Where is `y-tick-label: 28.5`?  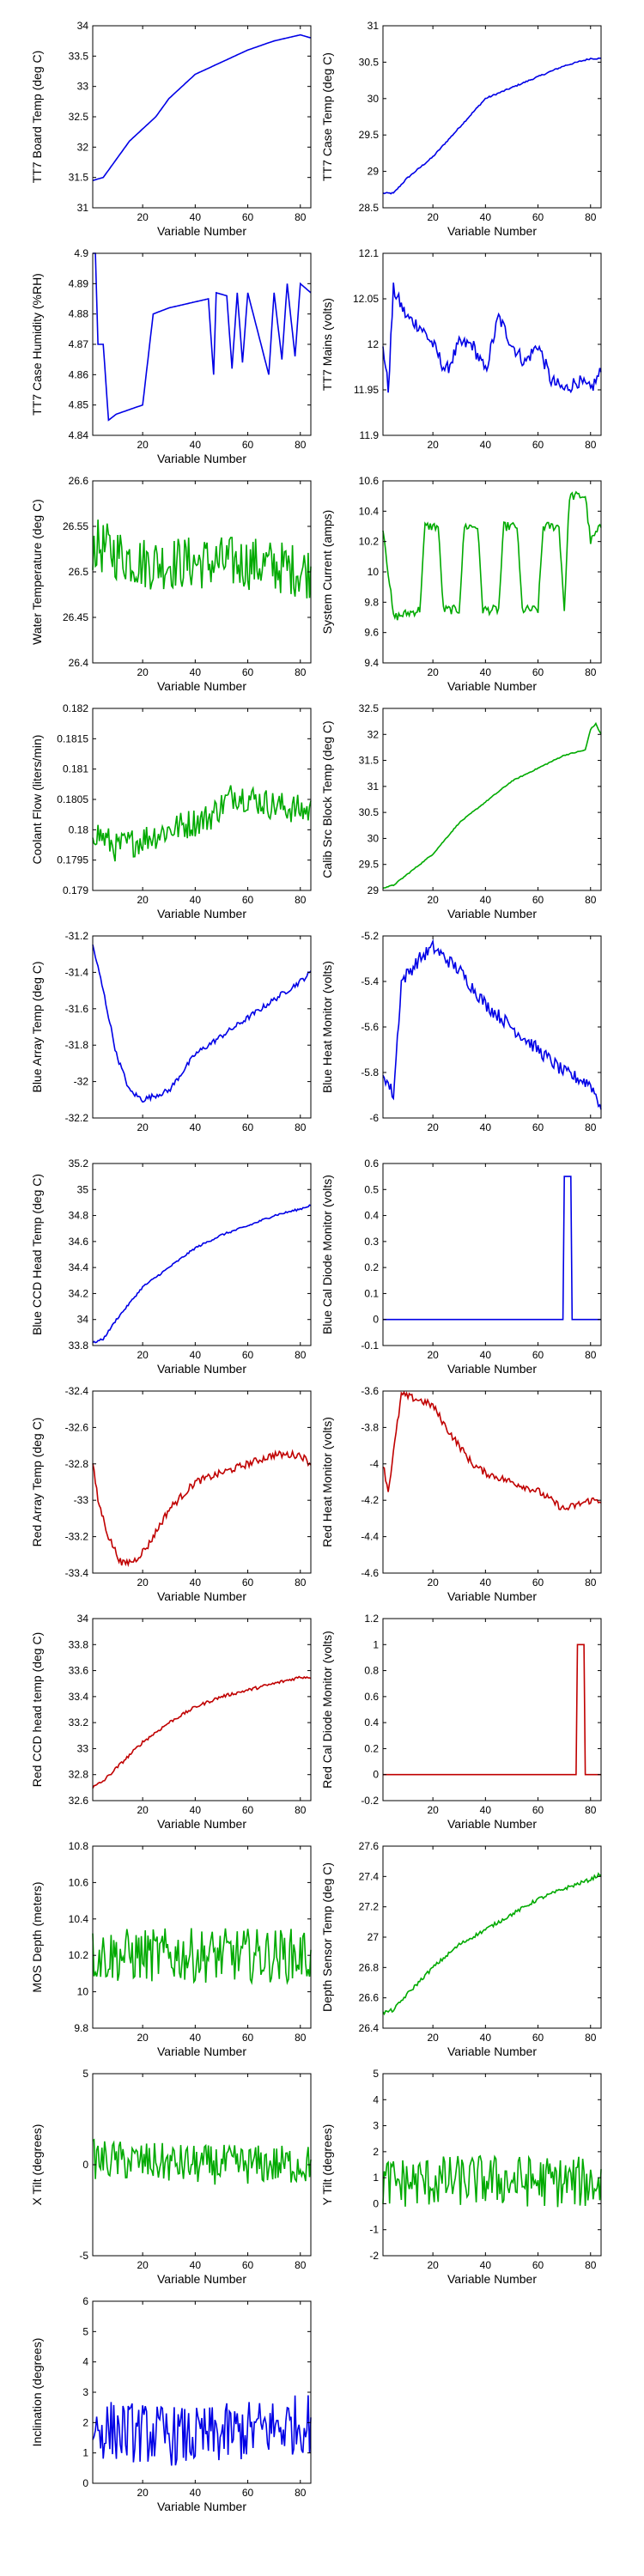 y-tick-label: 28.5 is located at coordinates (369, 208).